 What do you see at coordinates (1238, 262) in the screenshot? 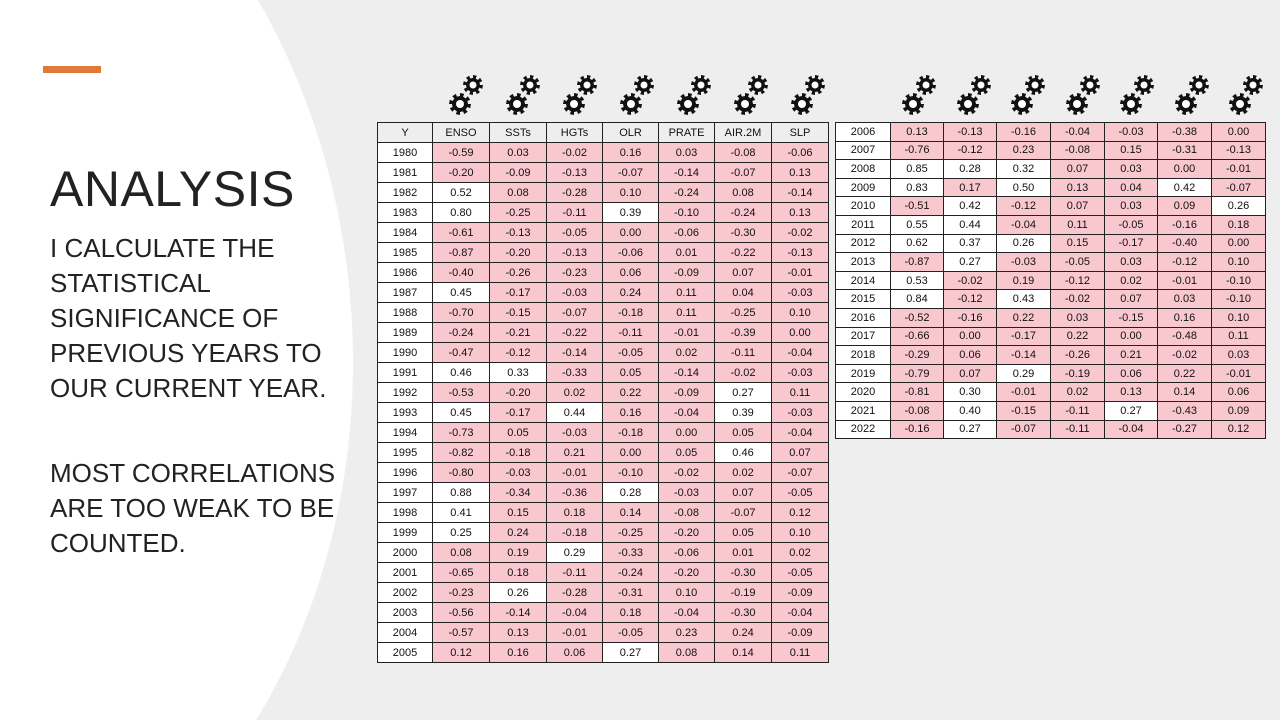
I see `value-cell: 0.10` at bounding box center [1238, 262].